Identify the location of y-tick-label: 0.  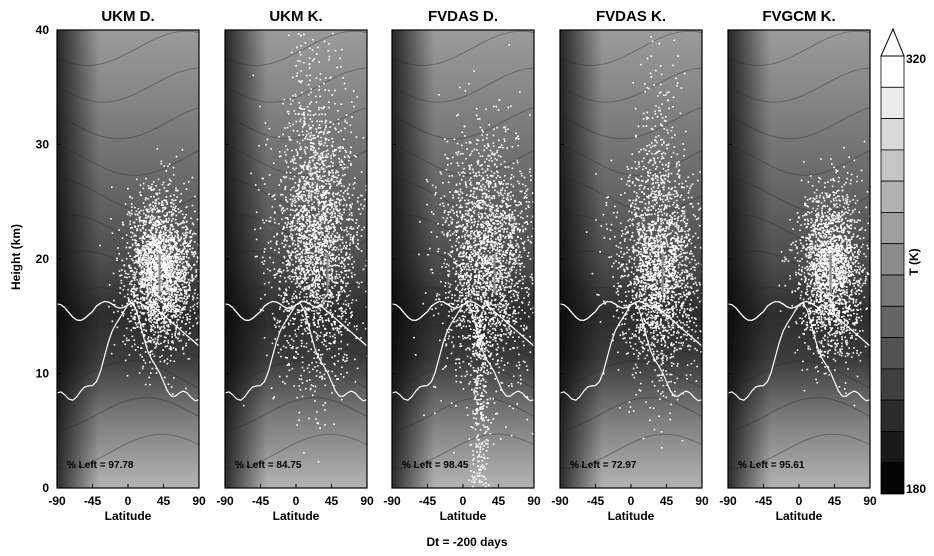
(45, 488).